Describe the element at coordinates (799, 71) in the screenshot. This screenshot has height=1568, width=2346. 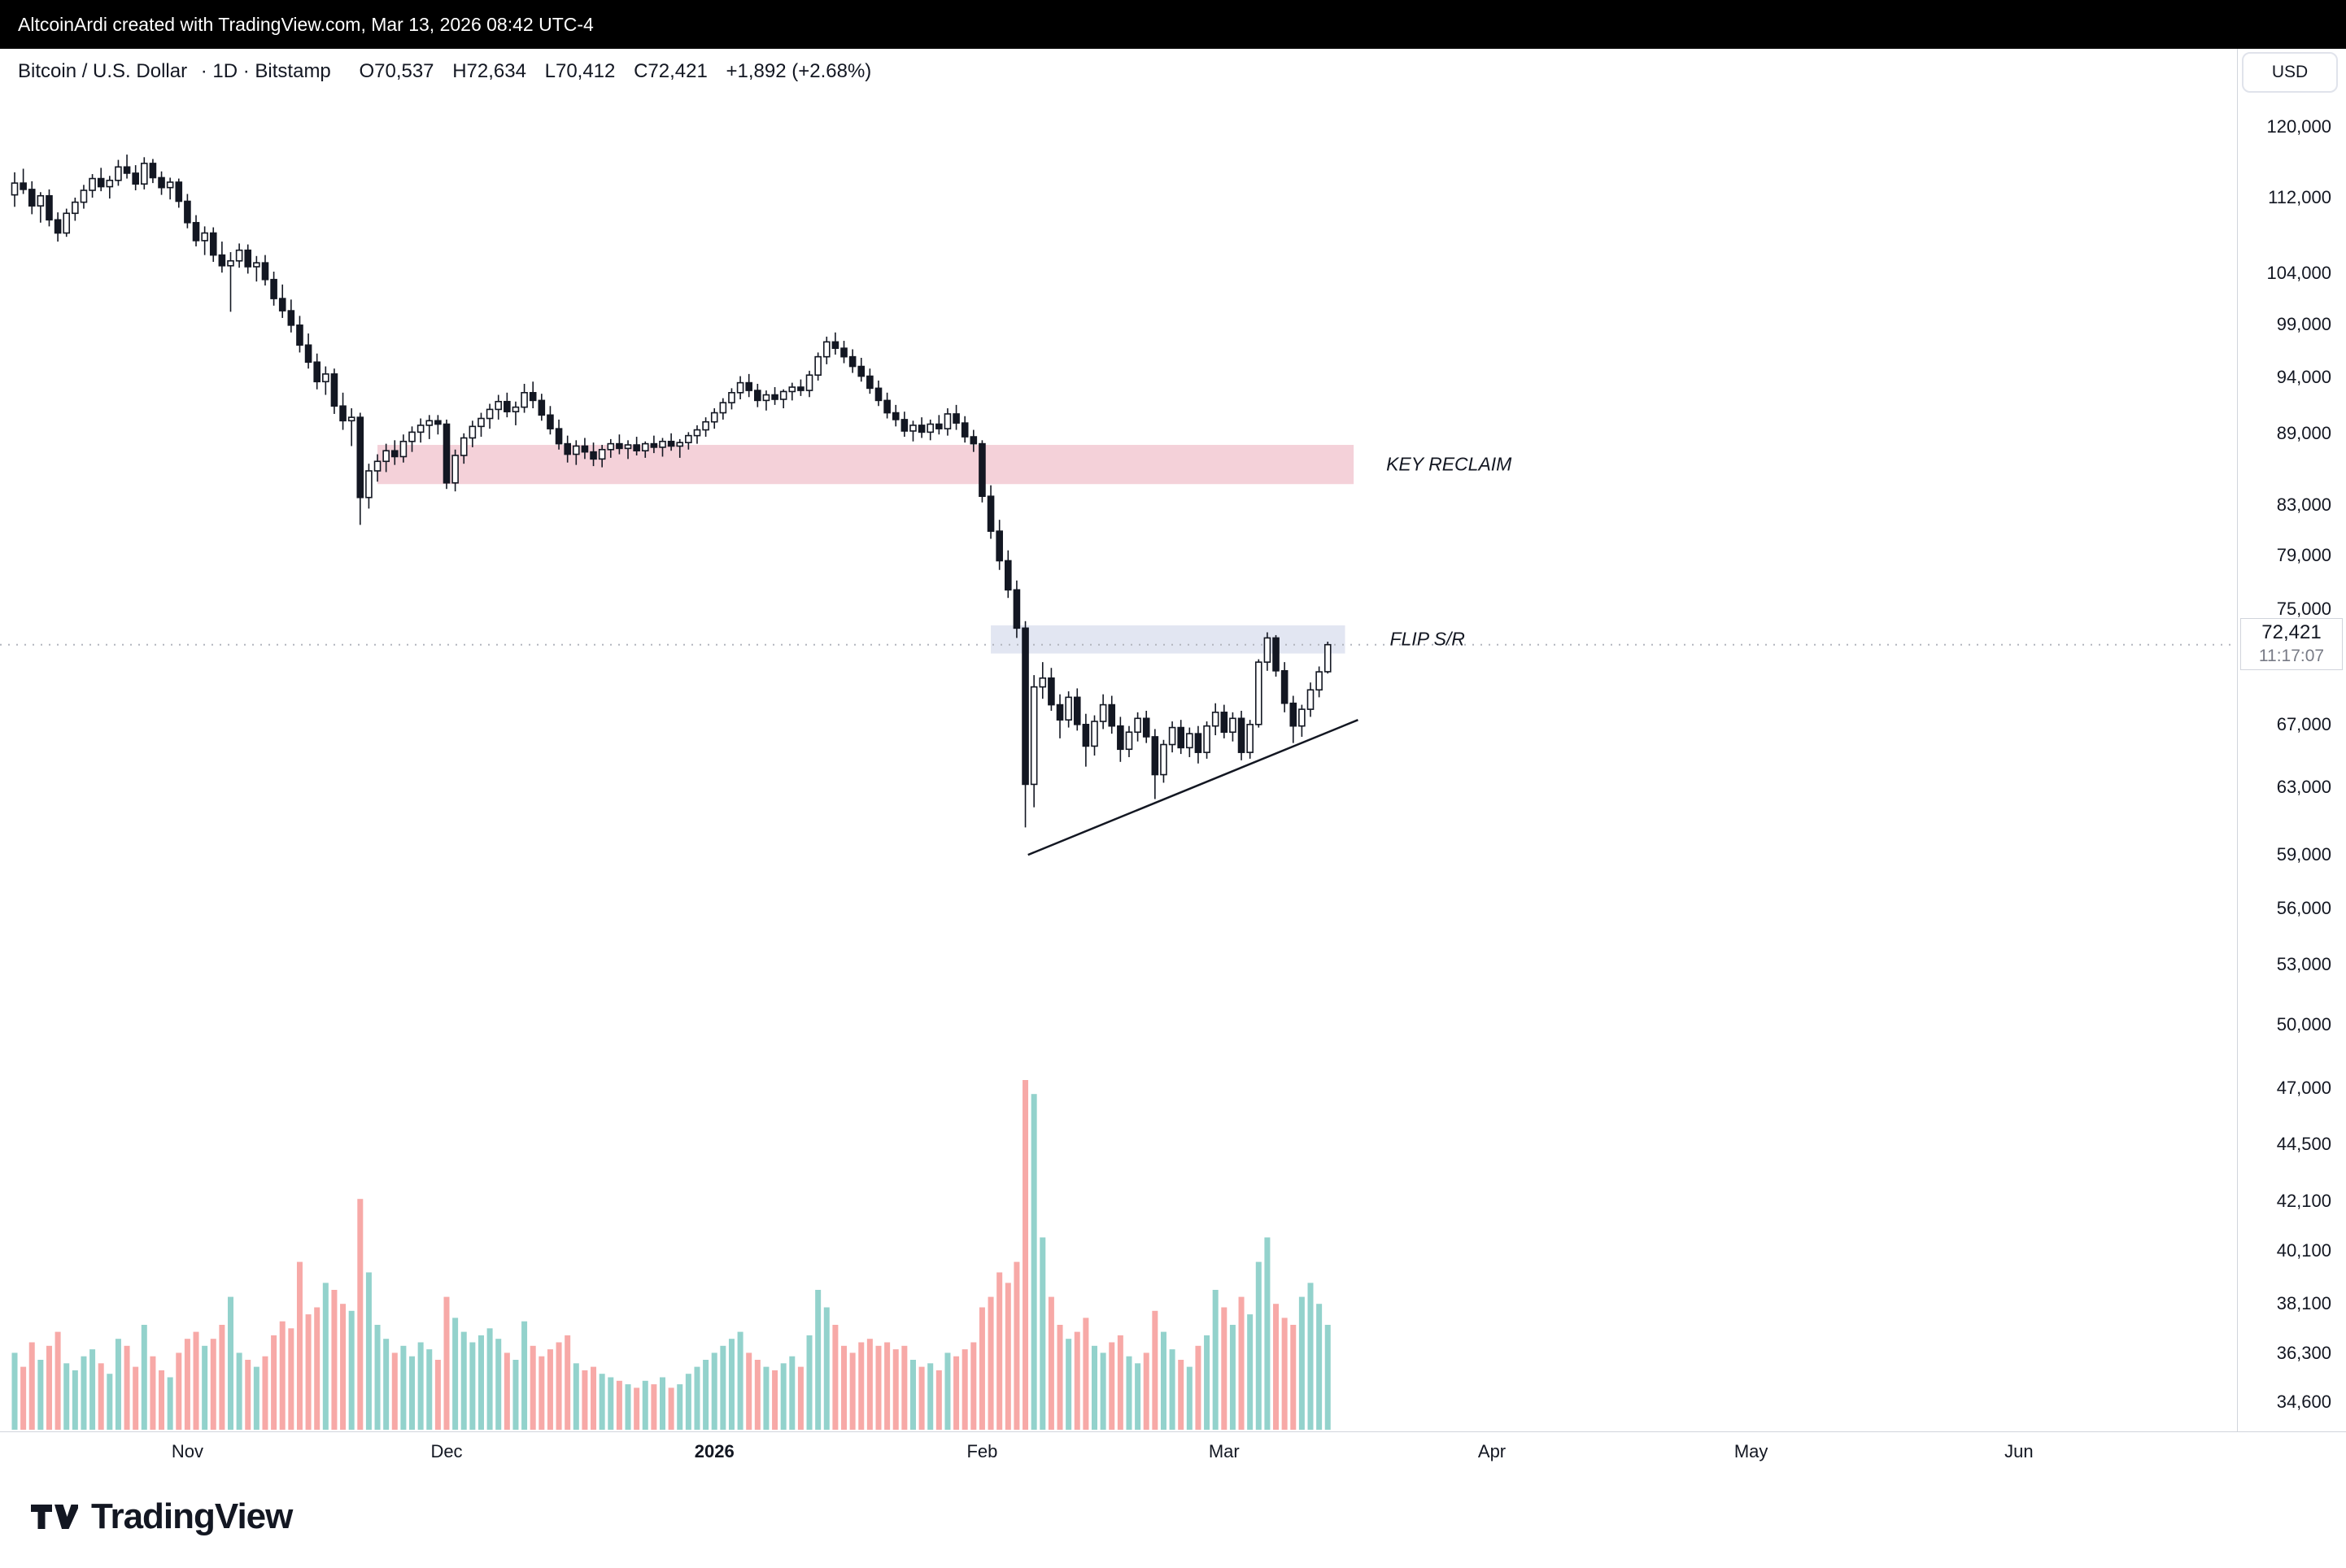
I see `change-value: +1,892 (+2.68%)` at that location.